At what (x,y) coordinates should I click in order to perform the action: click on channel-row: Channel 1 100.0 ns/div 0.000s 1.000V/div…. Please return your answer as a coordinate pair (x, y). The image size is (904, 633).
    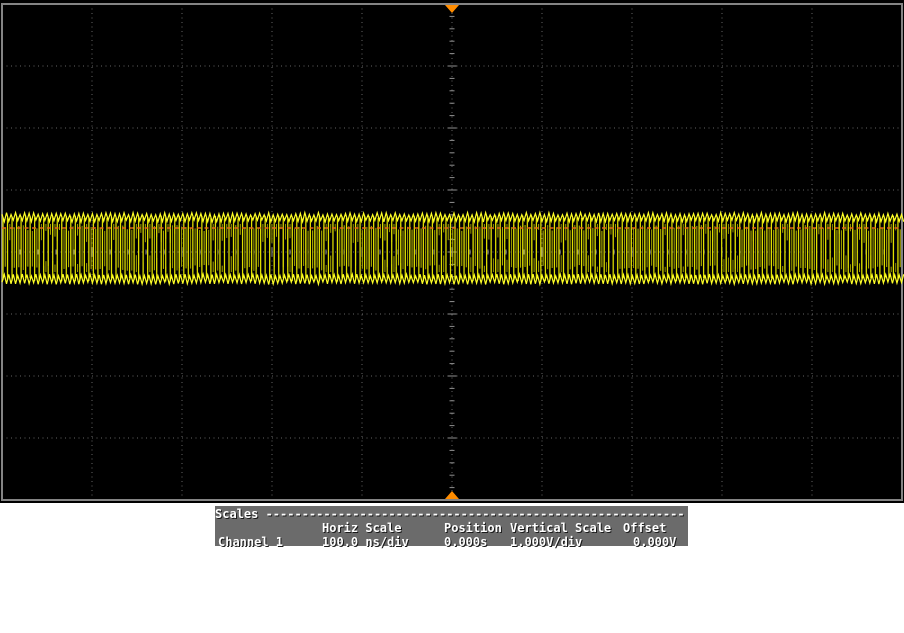
    Looking at the image, I should click on (451, 542).